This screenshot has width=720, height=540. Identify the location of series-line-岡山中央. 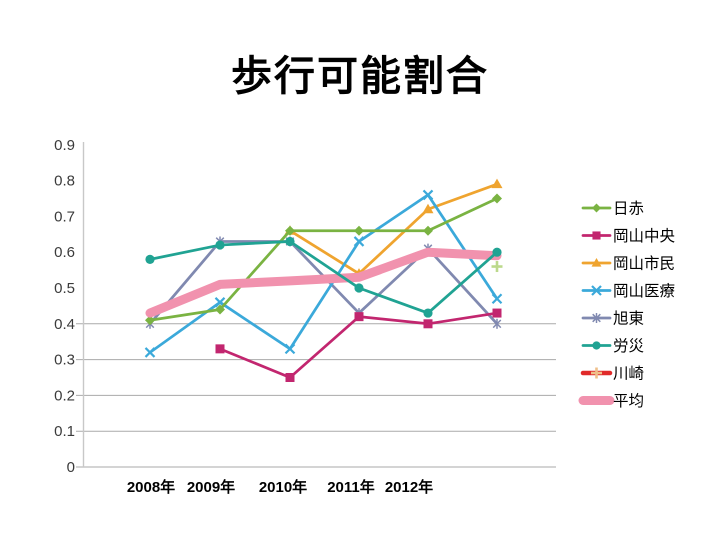
(358, 345).